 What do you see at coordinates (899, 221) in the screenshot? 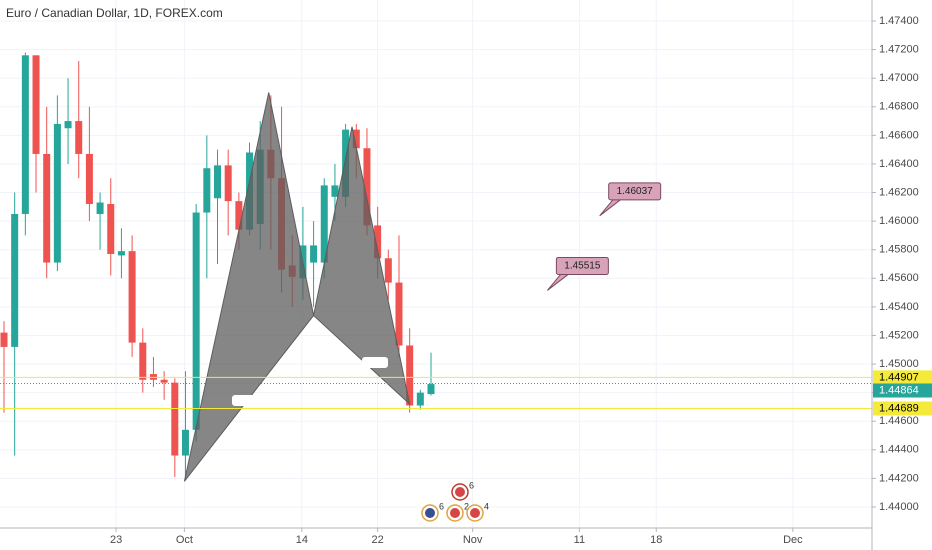
I see `y-tick-label: 1.46000` at bounding box center [899, 221].